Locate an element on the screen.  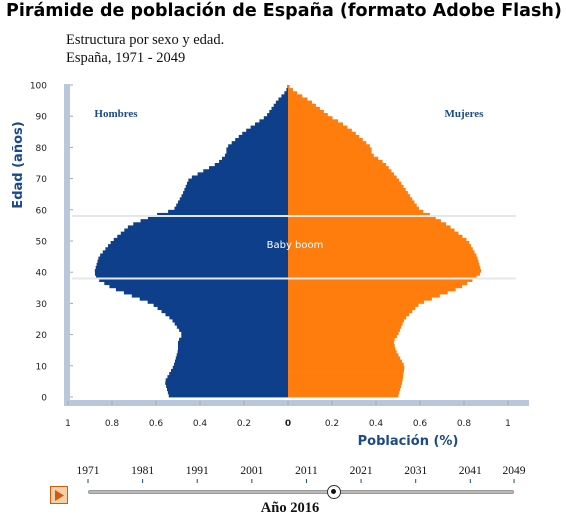
year-slider-track is located at coordinates (301, 492).